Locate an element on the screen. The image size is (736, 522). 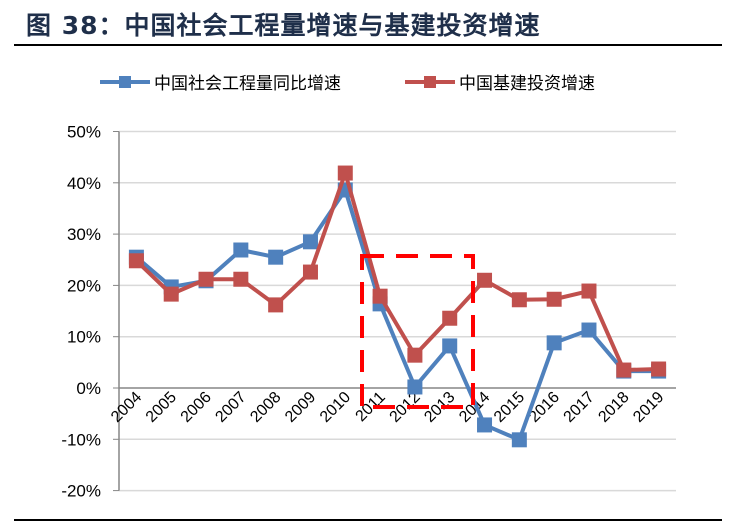
x-tick-label: 2004 is located at coordinates (126, 407).